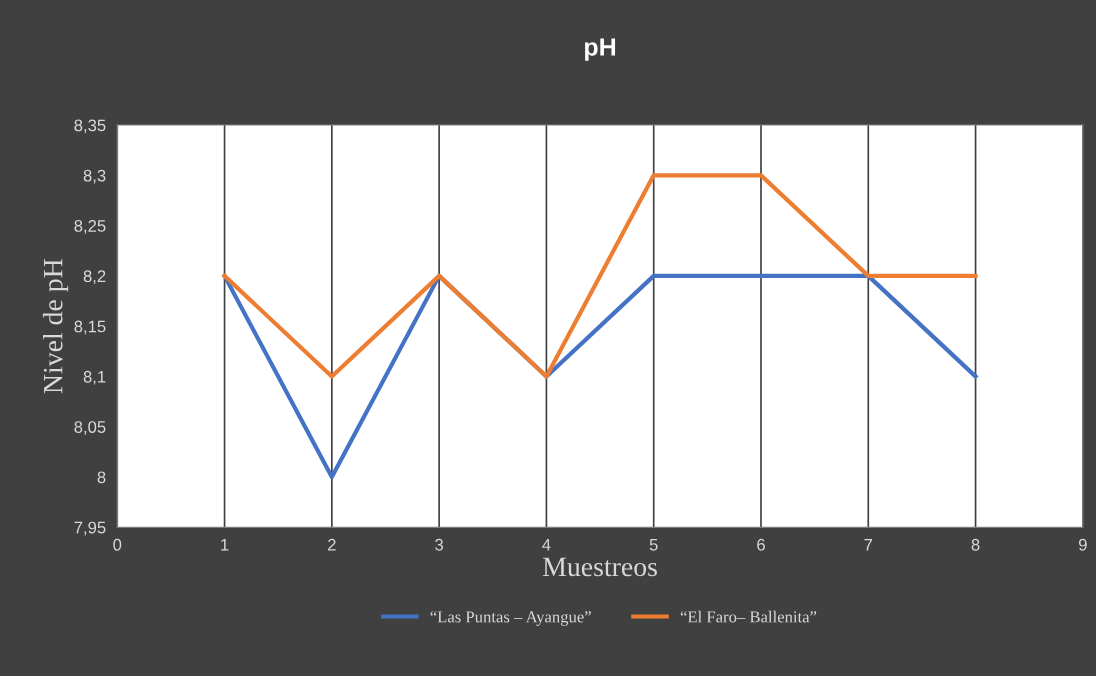  I want to click on y-tick-label: 8,15, so click(90, 327).